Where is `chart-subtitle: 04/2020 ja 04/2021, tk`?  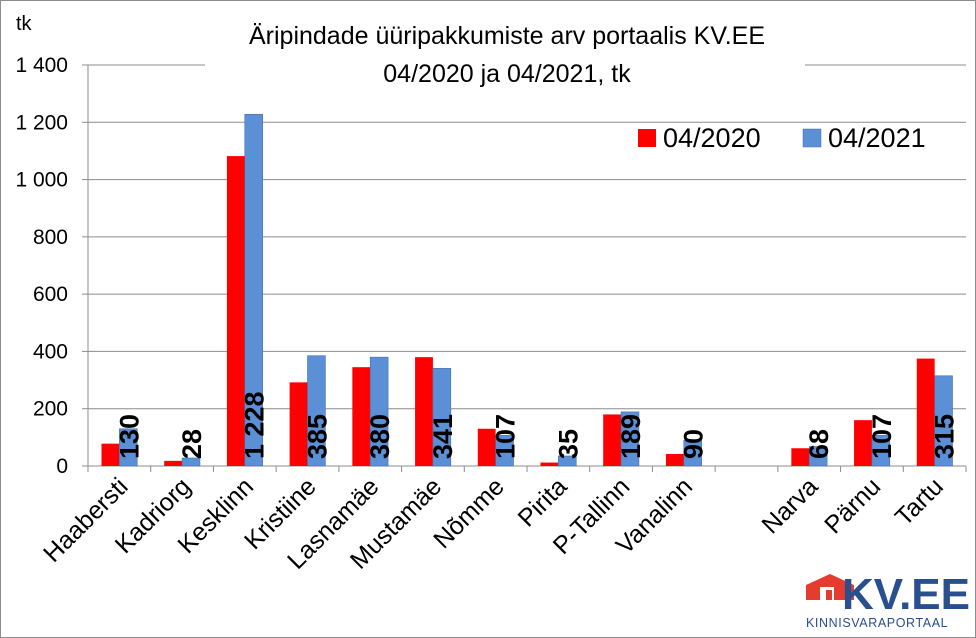 chart-subtitle: 04/2020 ja 04/2021, tk is located at coordinates (507, 74).